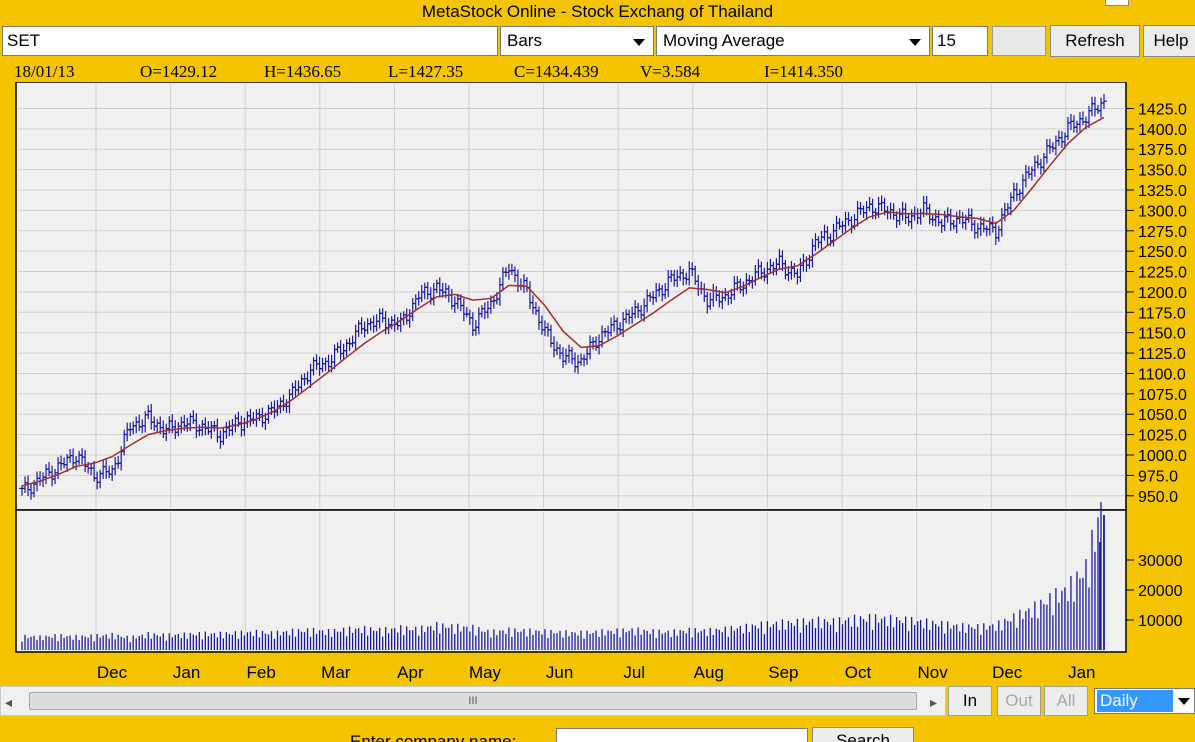 The image size is (1195, 742). Describe the element at coordinates (1160, 591) in the screenshot. I see `volume-tick-label: 20000` at that location.